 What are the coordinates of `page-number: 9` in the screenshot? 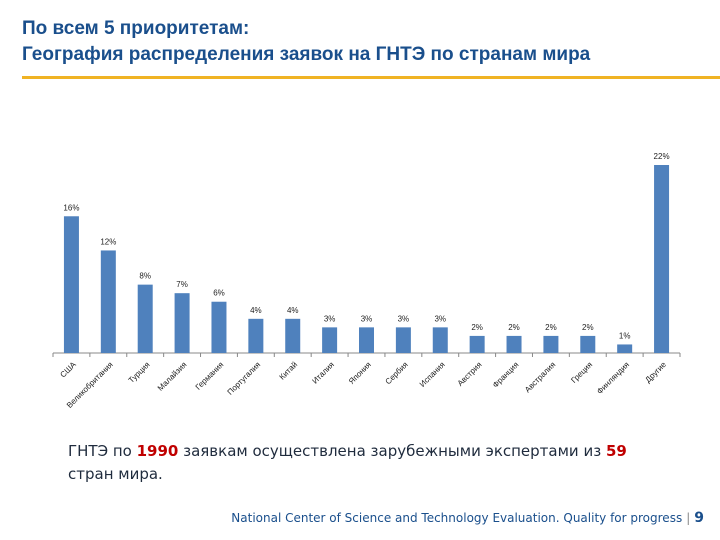 It's located at (699, 518).